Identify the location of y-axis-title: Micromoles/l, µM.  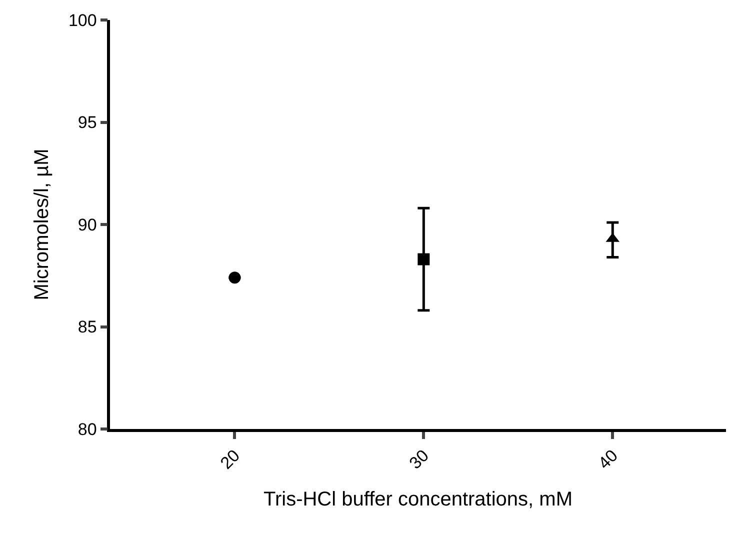
(41, 224).